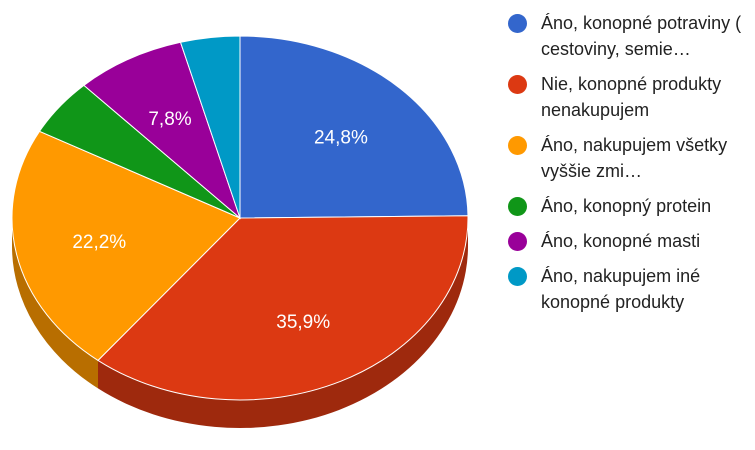 Image resolution: width=755 pixels, height=450 pixels. I want to click on legend-item: Áno, konopný protein, so click(630, 206).